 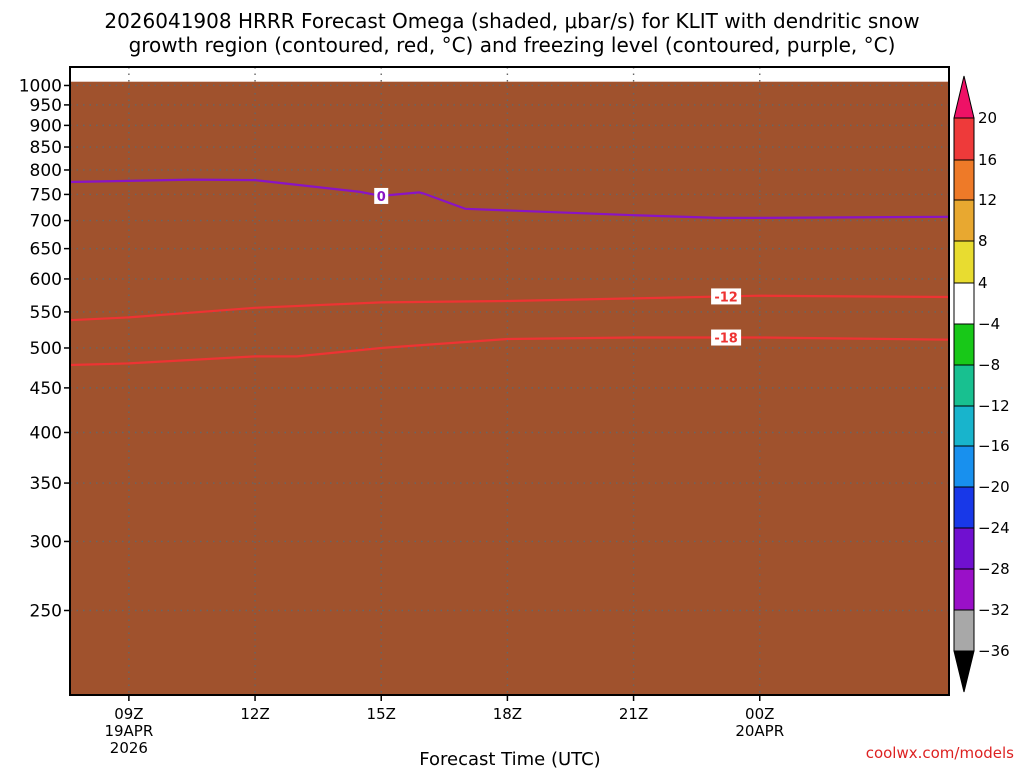 I want to click on colorbar-label-7: −12, so click(x=994, y=406).